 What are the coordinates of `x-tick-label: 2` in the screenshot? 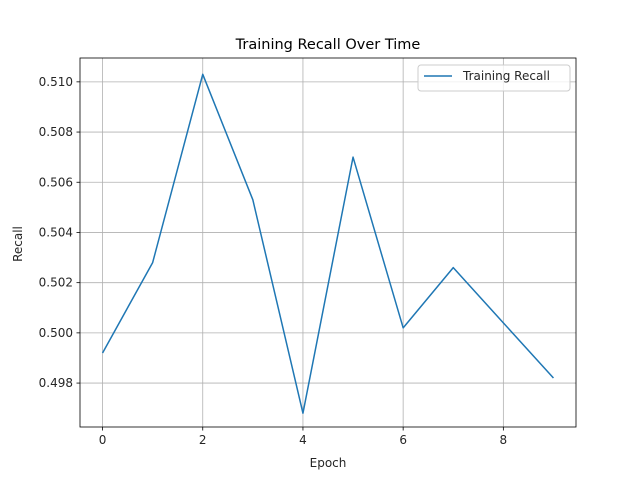 It's located at (203, 440).